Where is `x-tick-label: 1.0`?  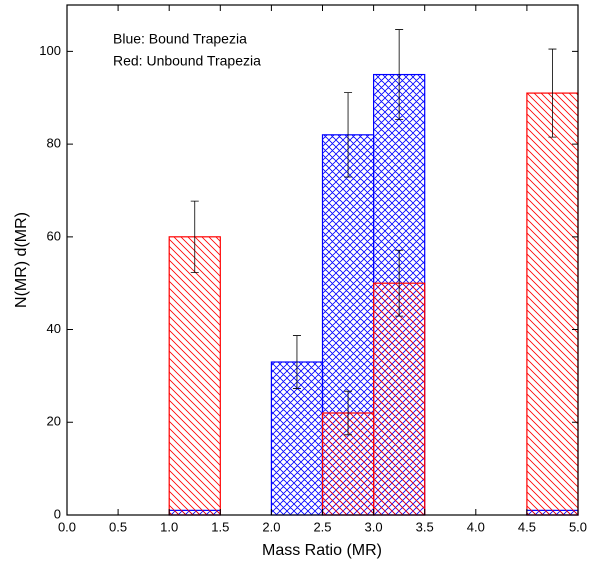
x-tick-label: 1.0 is located at coordinates (169, 526).